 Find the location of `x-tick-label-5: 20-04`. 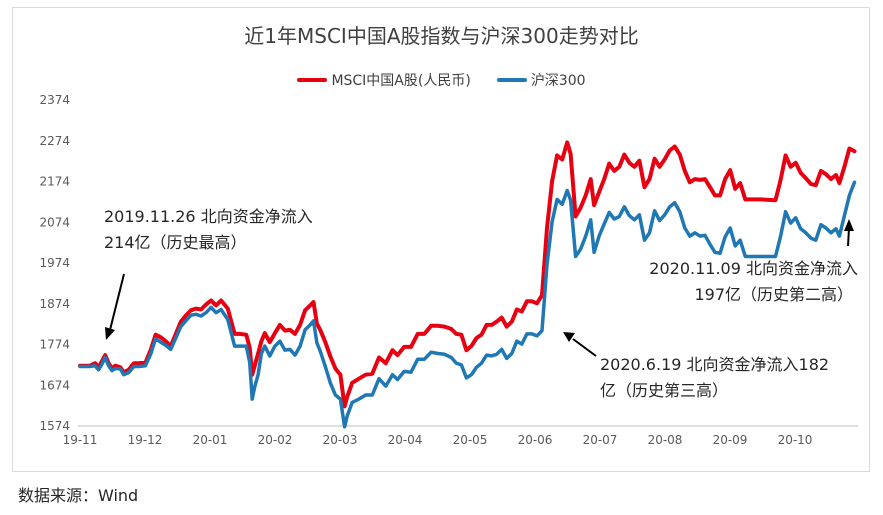

x-tick-label-5: 20-04 is located at coordinates (405, 440).